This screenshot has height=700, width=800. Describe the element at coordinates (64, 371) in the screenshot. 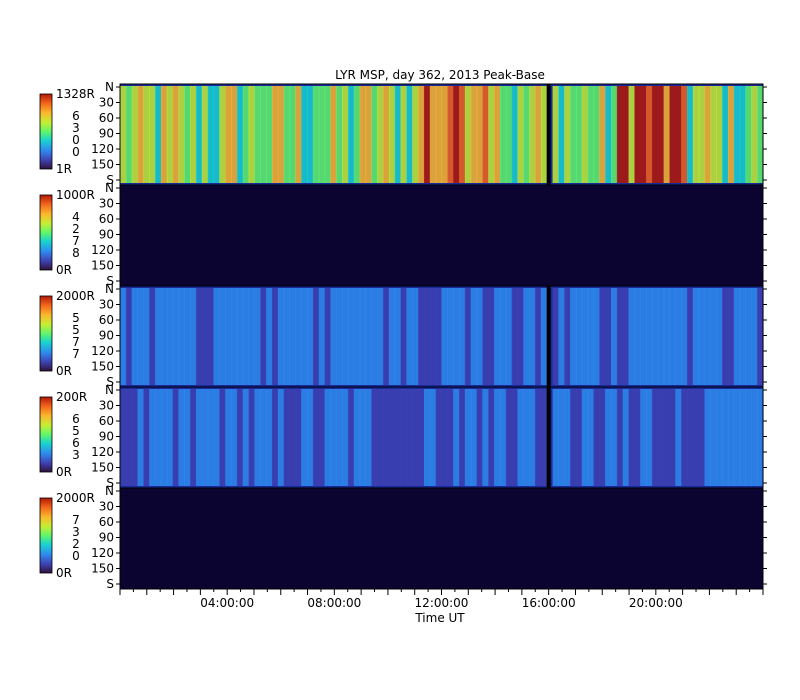

I see `panel-3-colorbar-min: 0R` at that location.